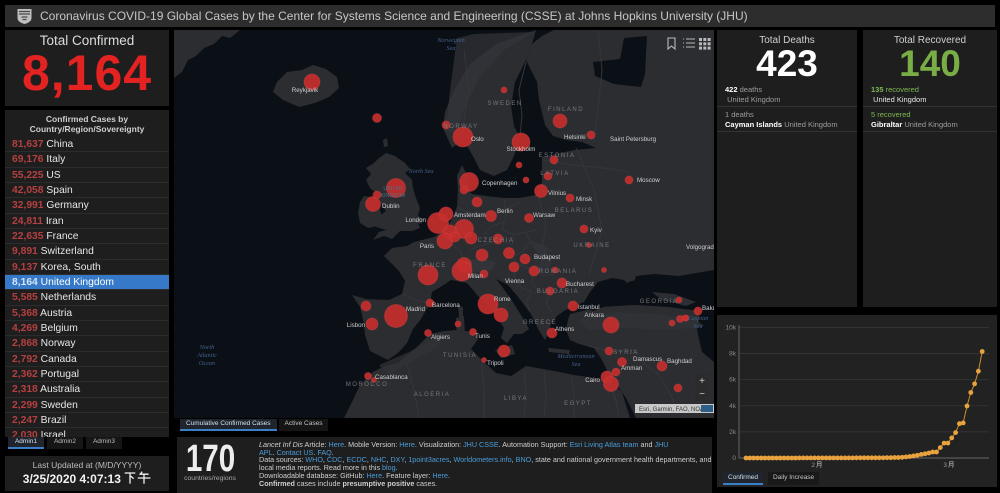  Describe the element at coordinates (415, 309) in the screenshot. I see `svg-text: Madrid` at that location.